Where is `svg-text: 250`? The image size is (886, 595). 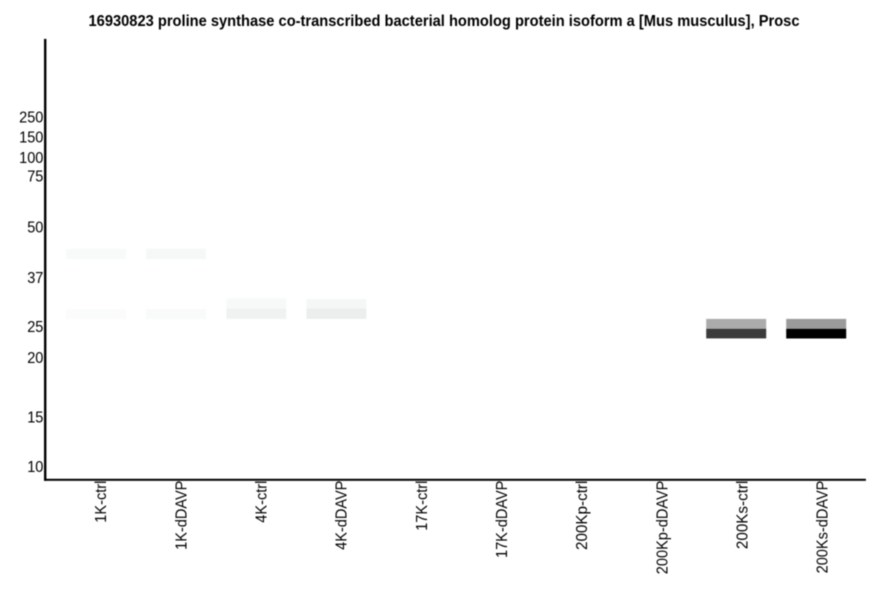
svg-text: 250 is located at coordinates (31, 117).